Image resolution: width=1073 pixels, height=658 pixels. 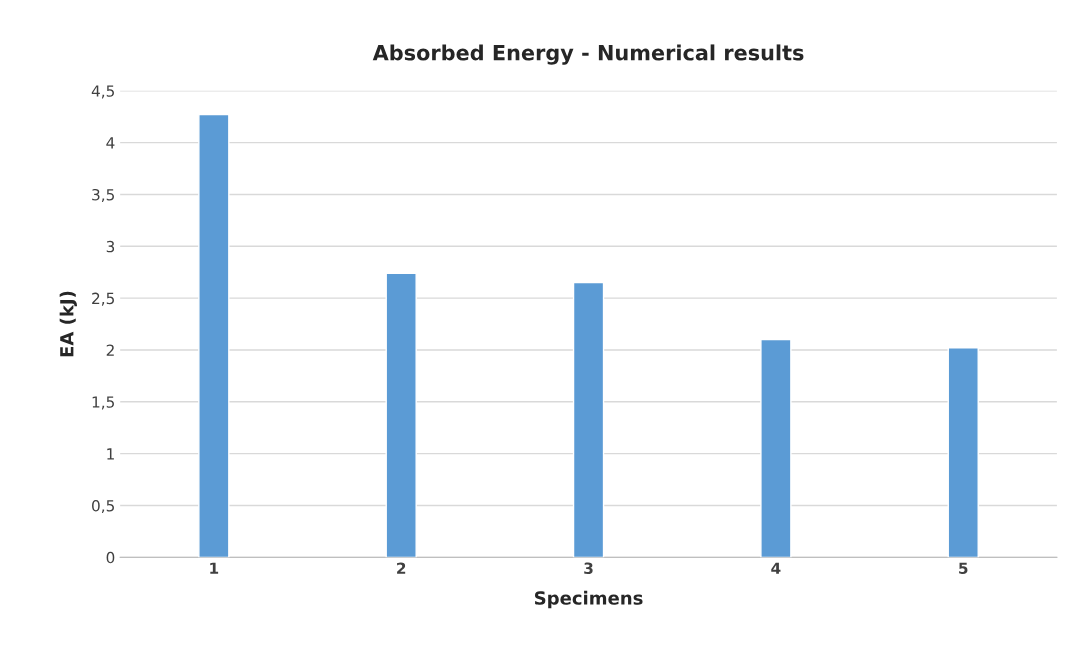 What do you see at coordinates (103, 195) in the screenshot?
I see `y-tick-label: 3,5` at bounding box center [103, 195].